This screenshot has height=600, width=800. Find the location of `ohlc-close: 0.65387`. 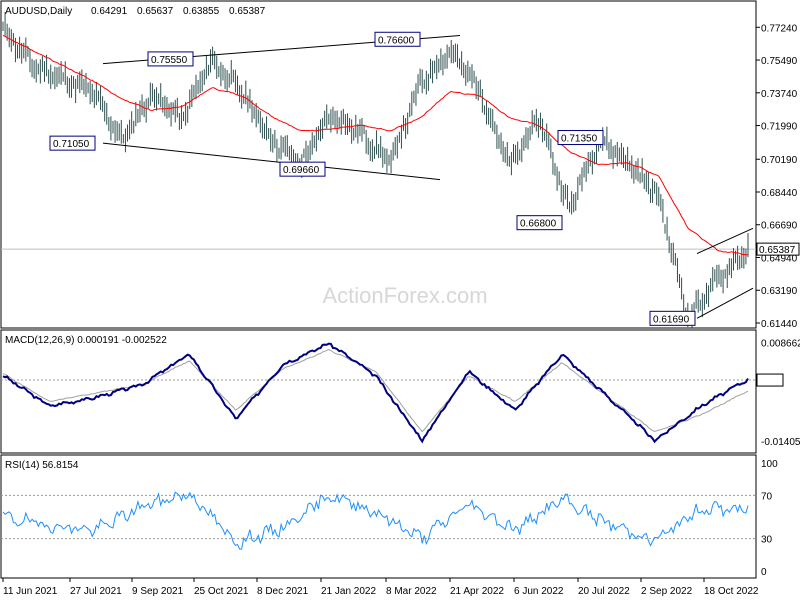

ohlc-close: 0.65387 is located at coordinates (247, 11).